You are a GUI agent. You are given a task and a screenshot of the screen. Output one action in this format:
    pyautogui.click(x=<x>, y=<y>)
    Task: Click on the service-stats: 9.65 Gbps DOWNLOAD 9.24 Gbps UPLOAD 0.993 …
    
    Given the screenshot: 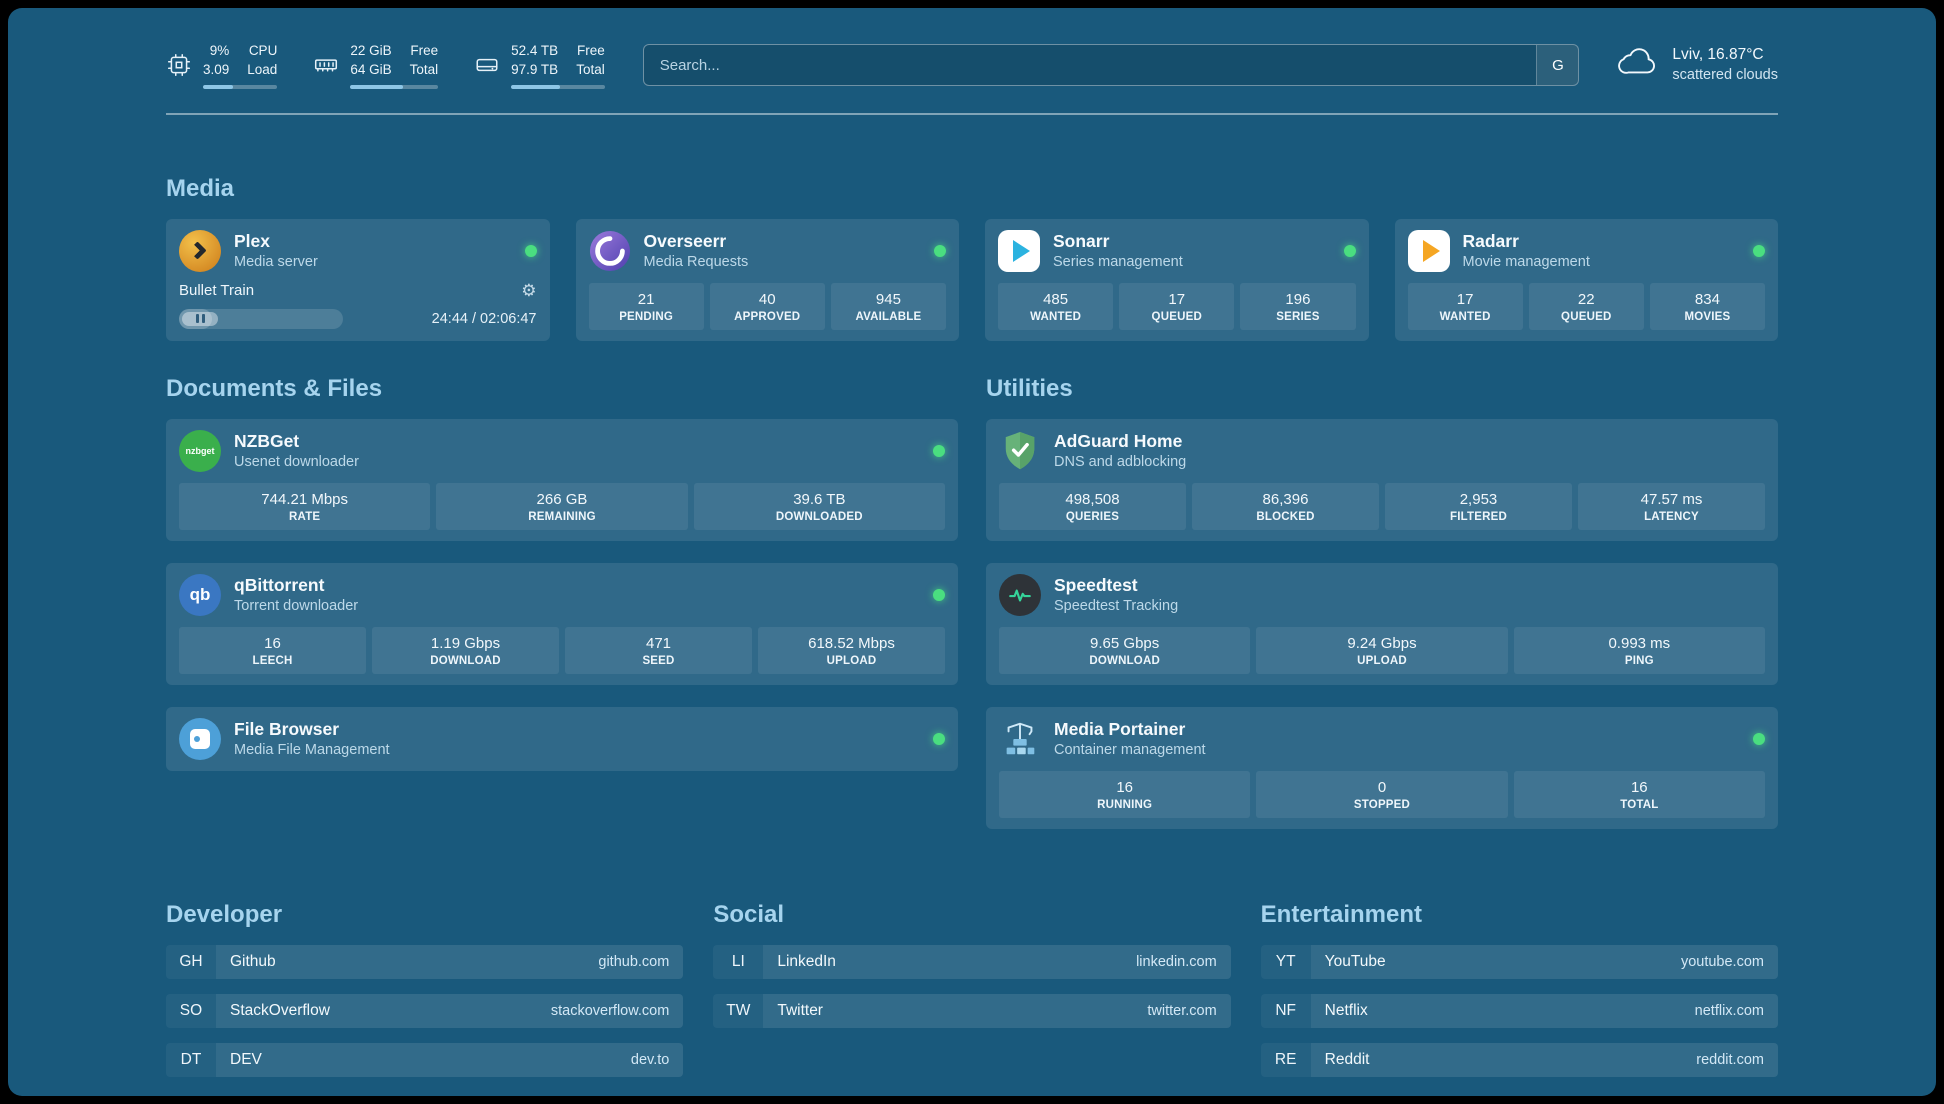 What is the action you would take?
    pyautogui.click(x=1382, y=650)
    